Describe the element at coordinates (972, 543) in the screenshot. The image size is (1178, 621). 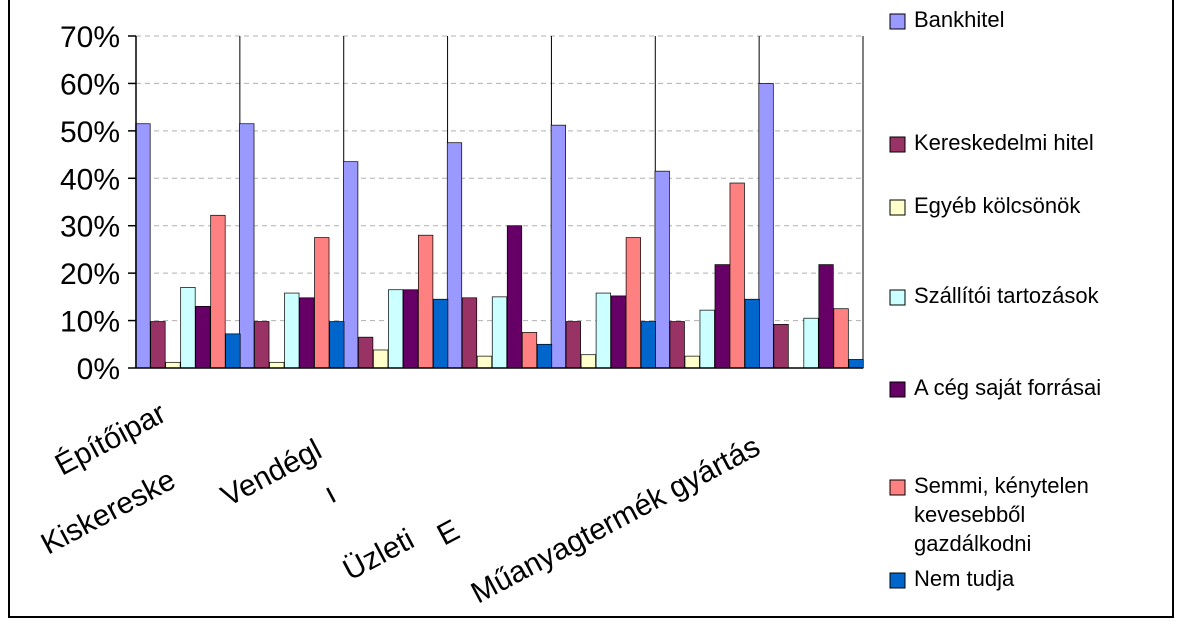
I see `legend-label-line: gazdálkodni` at that location.